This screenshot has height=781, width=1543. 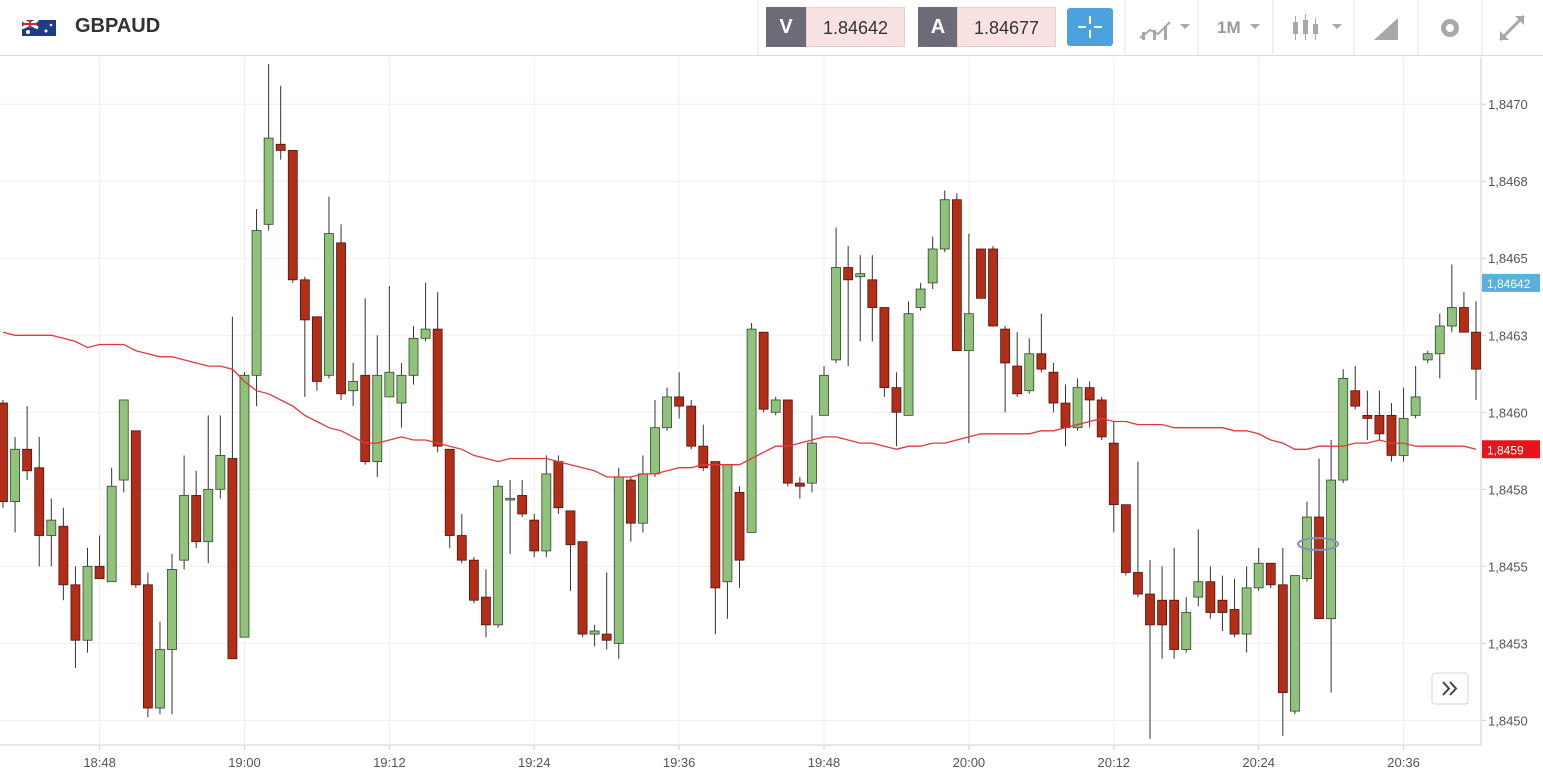 I want to click on y-tick-label: 1,8460, so click(x=1508, y=412).